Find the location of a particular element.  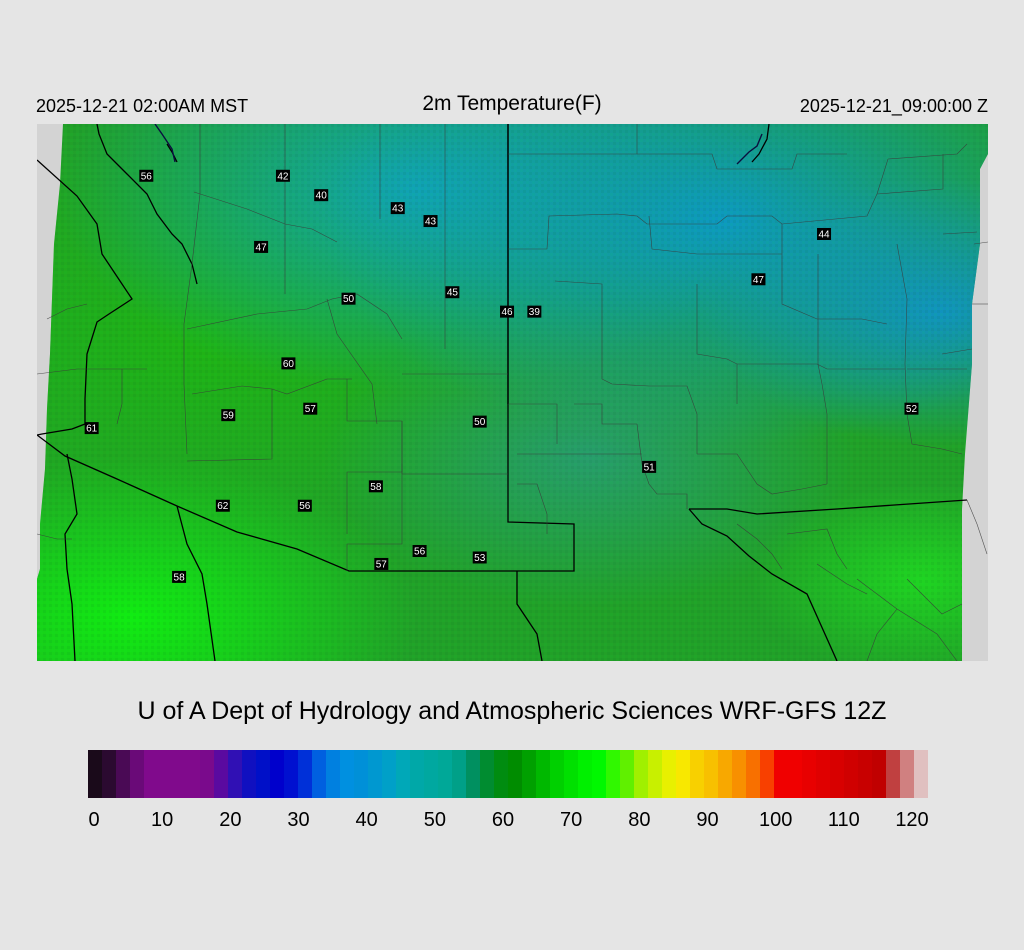

station-temp-value: 62 is located at coordinates (223, 506).